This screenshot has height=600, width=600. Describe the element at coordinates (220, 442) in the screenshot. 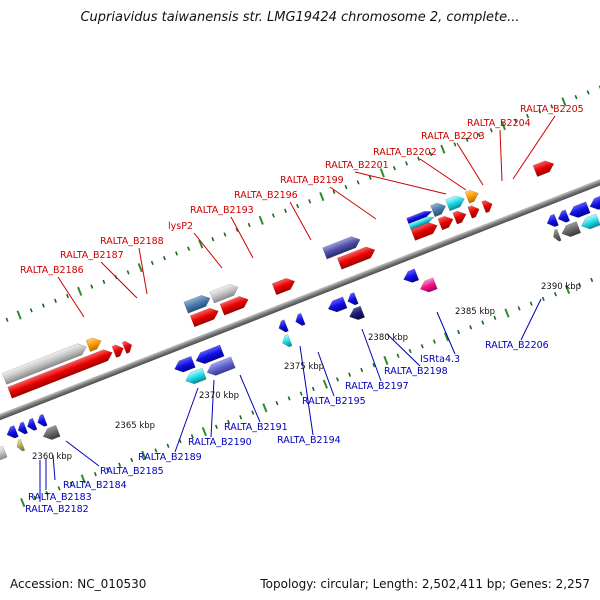

I see `gene-label: RALTA_B2190` at that location.